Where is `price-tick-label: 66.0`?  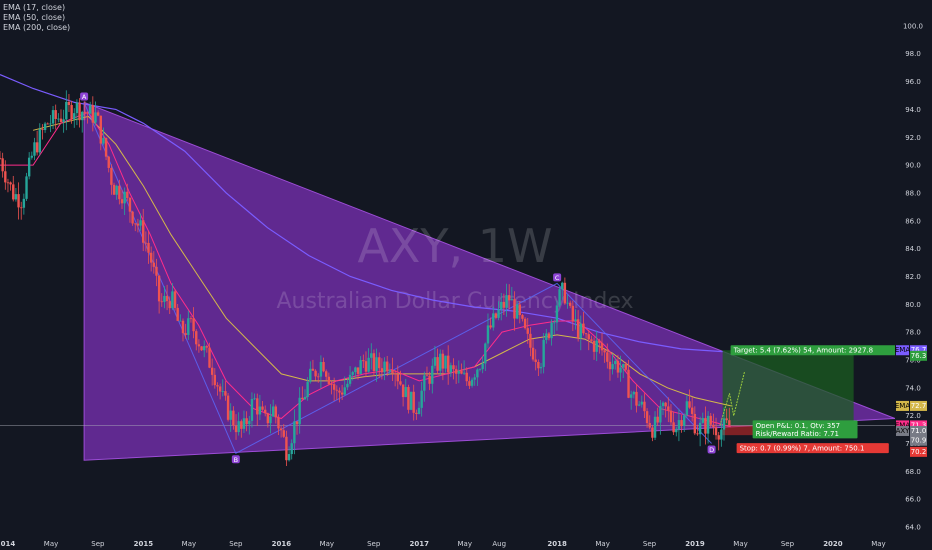 price-tick-label: 66.0 is located at coordinates (913, 500).